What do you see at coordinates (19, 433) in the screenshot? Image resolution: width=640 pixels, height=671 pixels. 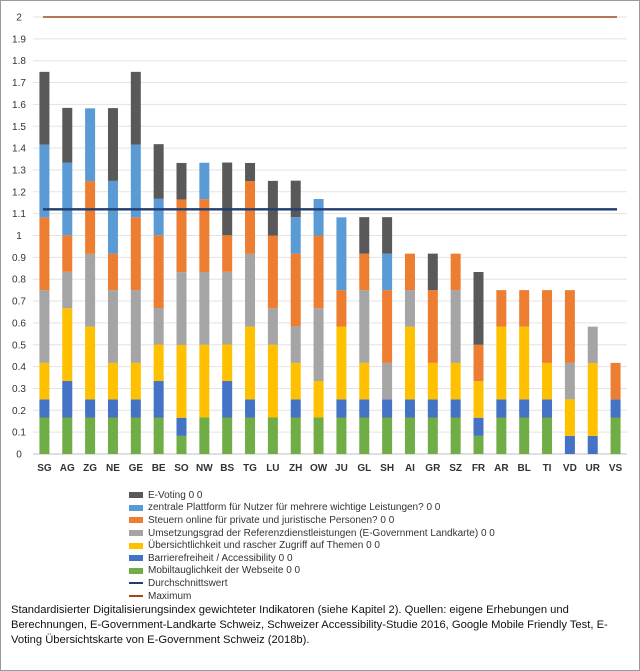 I see `y-tick-label: 0.1` at bounding box center [19, 433].